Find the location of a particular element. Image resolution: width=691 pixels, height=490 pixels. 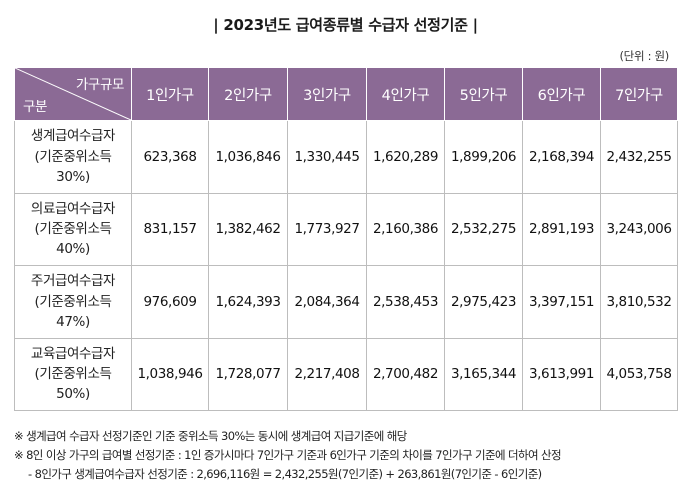

value-cell: 1,382,462 is located at coordinates (248, 229).